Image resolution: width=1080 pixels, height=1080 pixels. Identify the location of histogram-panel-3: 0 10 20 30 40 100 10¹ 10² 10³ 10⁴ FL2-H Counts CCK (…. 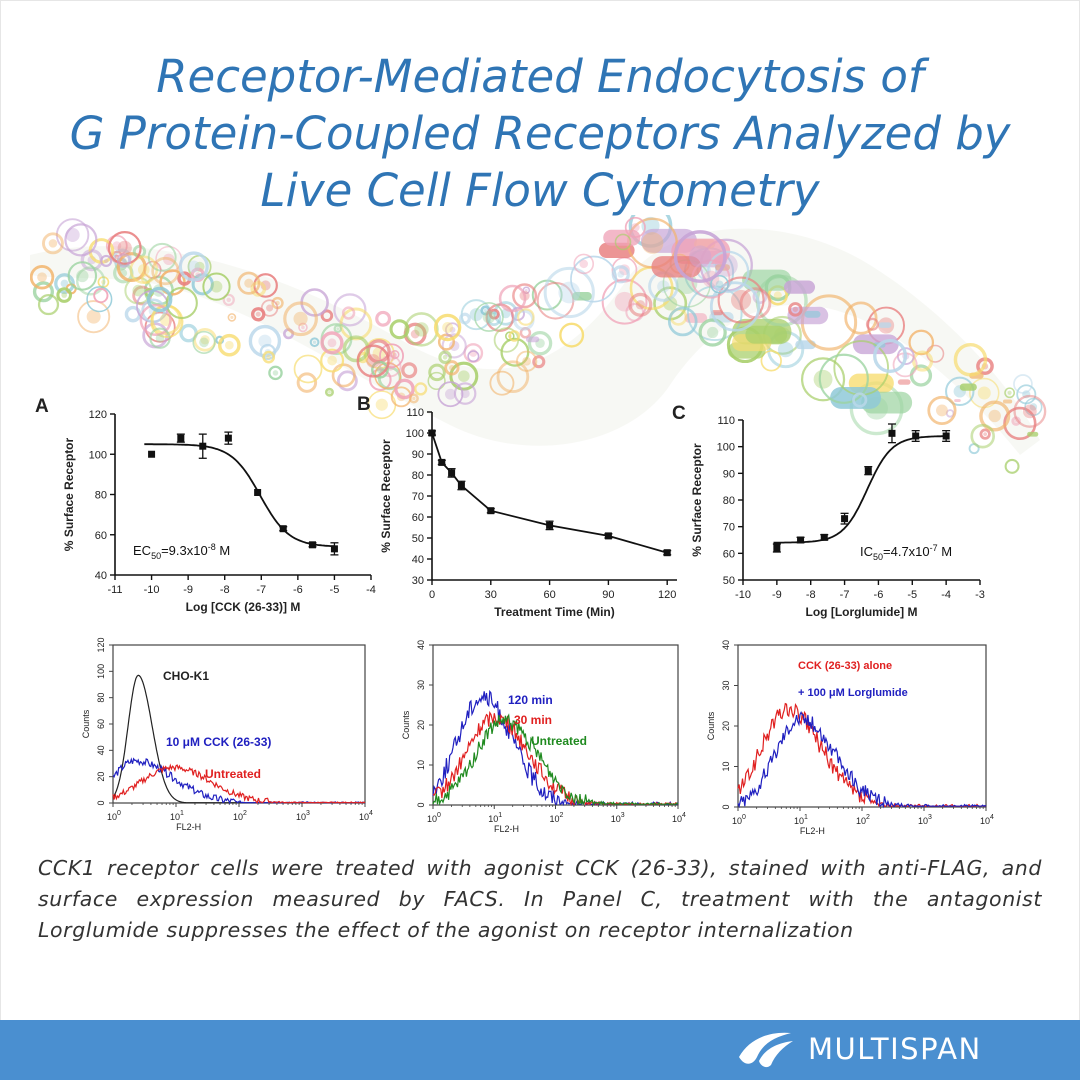
(850, 738).